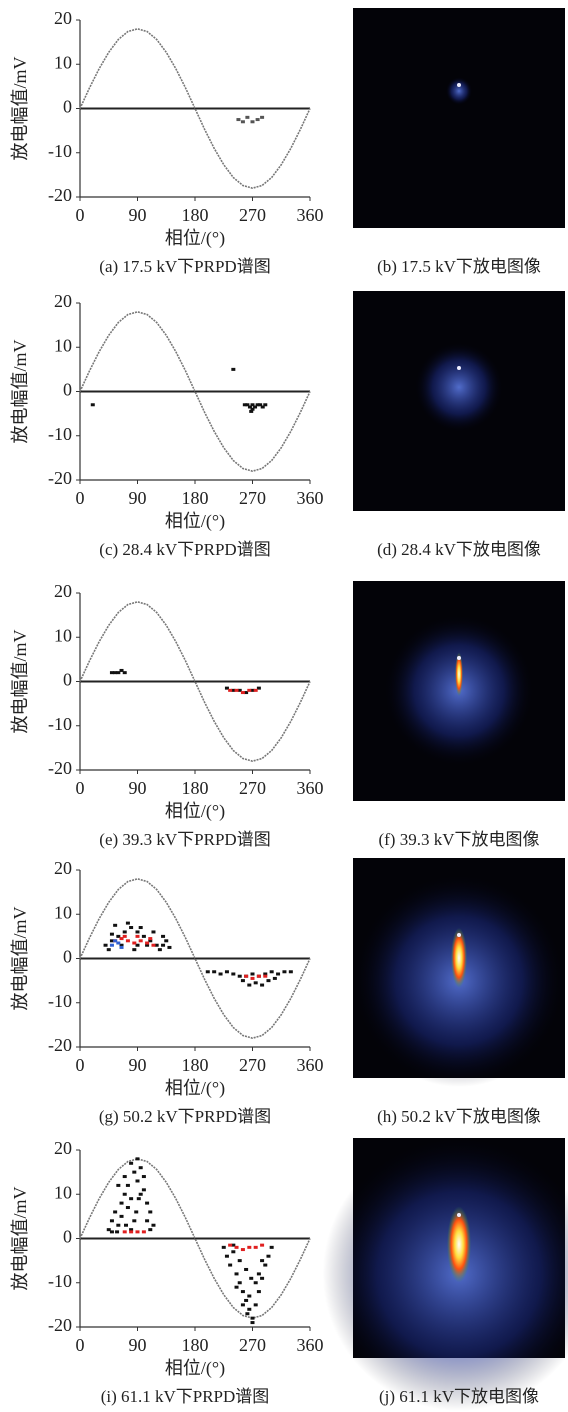 The width and height of the screenshot is (568, 1412). What do you see at coordinates (184, 839) in the screenshot?
I see `chart-caption: (e) 39.3 kV下PRPD谱图` at bounding box center [184, 839].